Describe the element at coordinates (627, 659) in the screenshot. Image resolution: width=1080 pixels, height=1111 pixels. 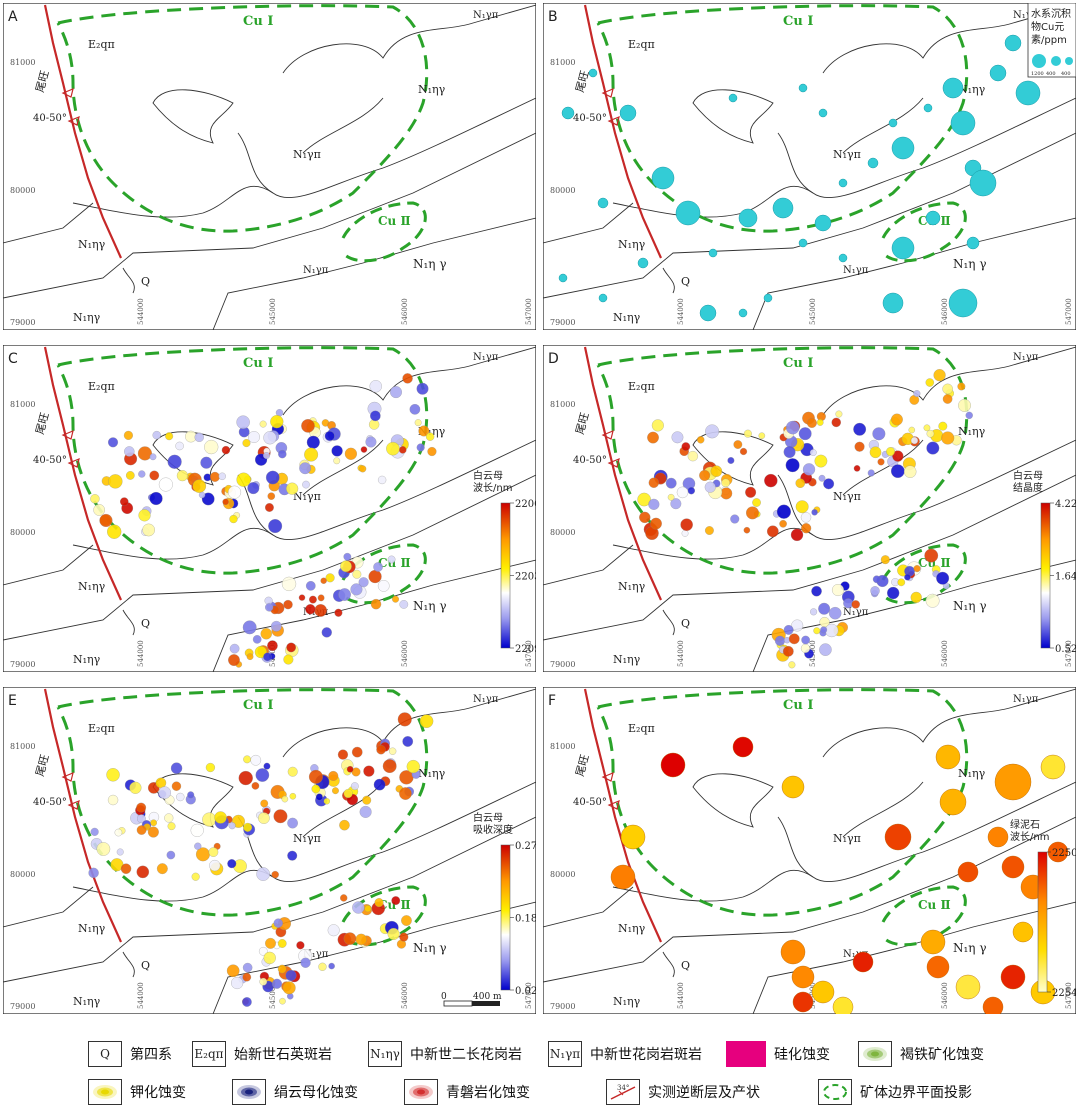
I see `n1-eta-gamma-label: N₁ηγ` at that location.